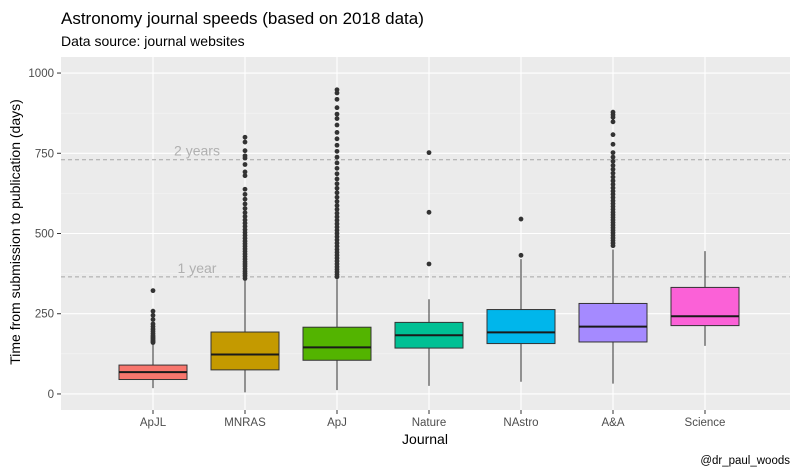 The height and width of the screenshot is (475, 800). I want to click on reference-line-label: 2 years, so click(197, 151).